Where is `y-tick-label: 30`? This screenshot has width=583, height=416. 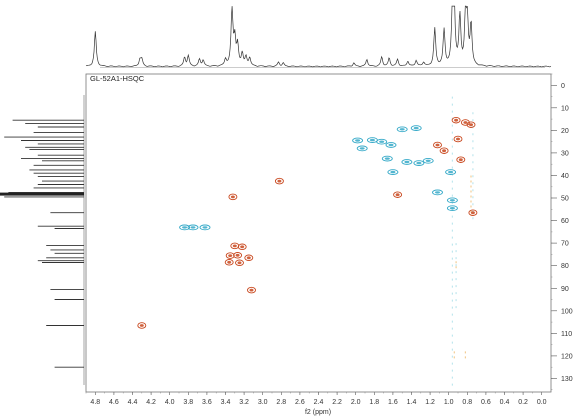 y-tick-label: 30 is located at coordinates (565, 153).